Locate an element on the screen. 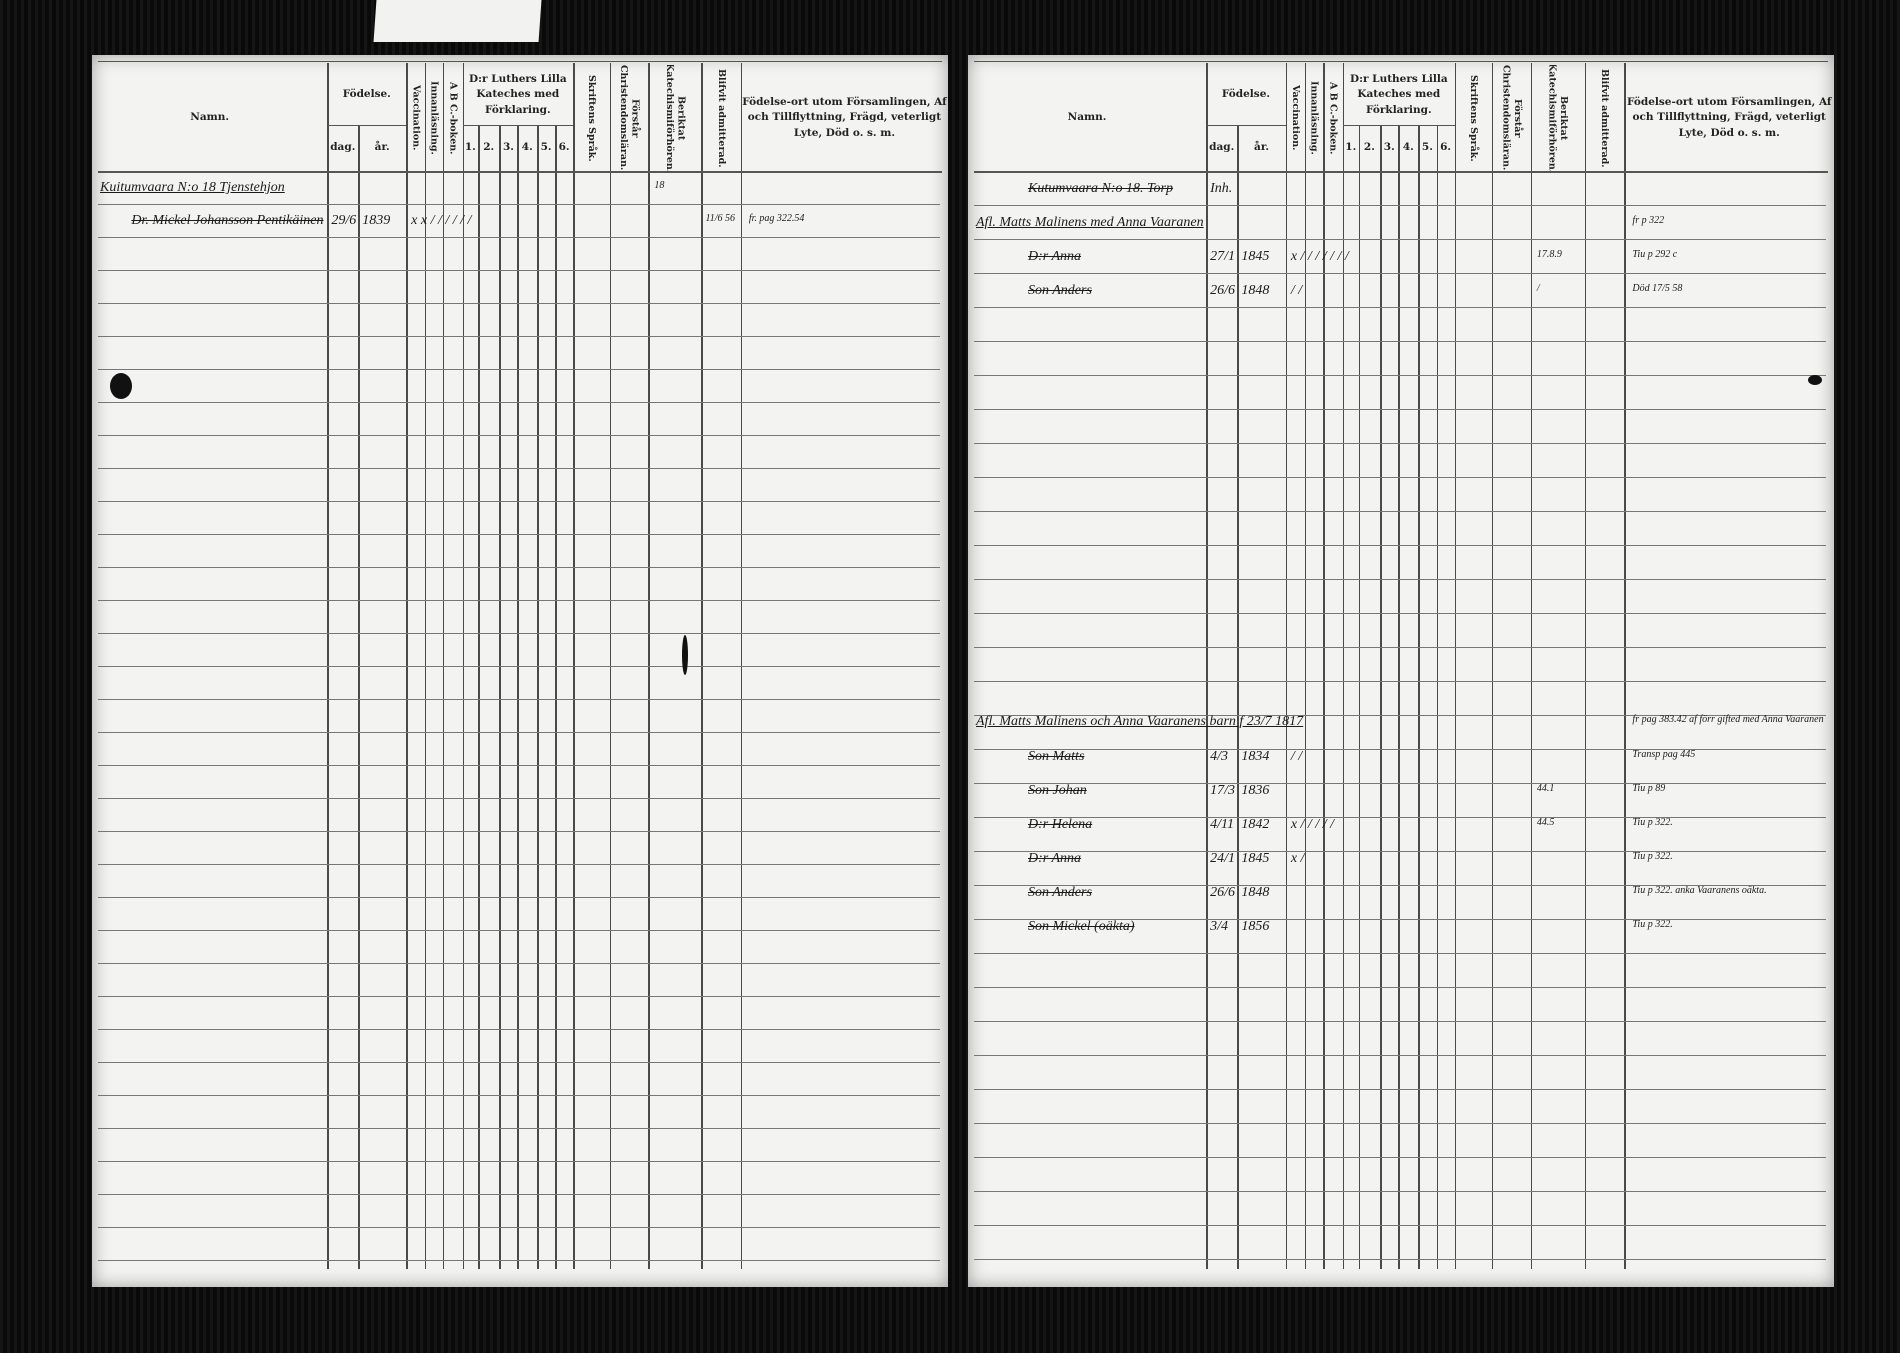 The height and width of the screenshot is (1353, 1900). entry-marks: x / is located at coordinates (1297, 858).